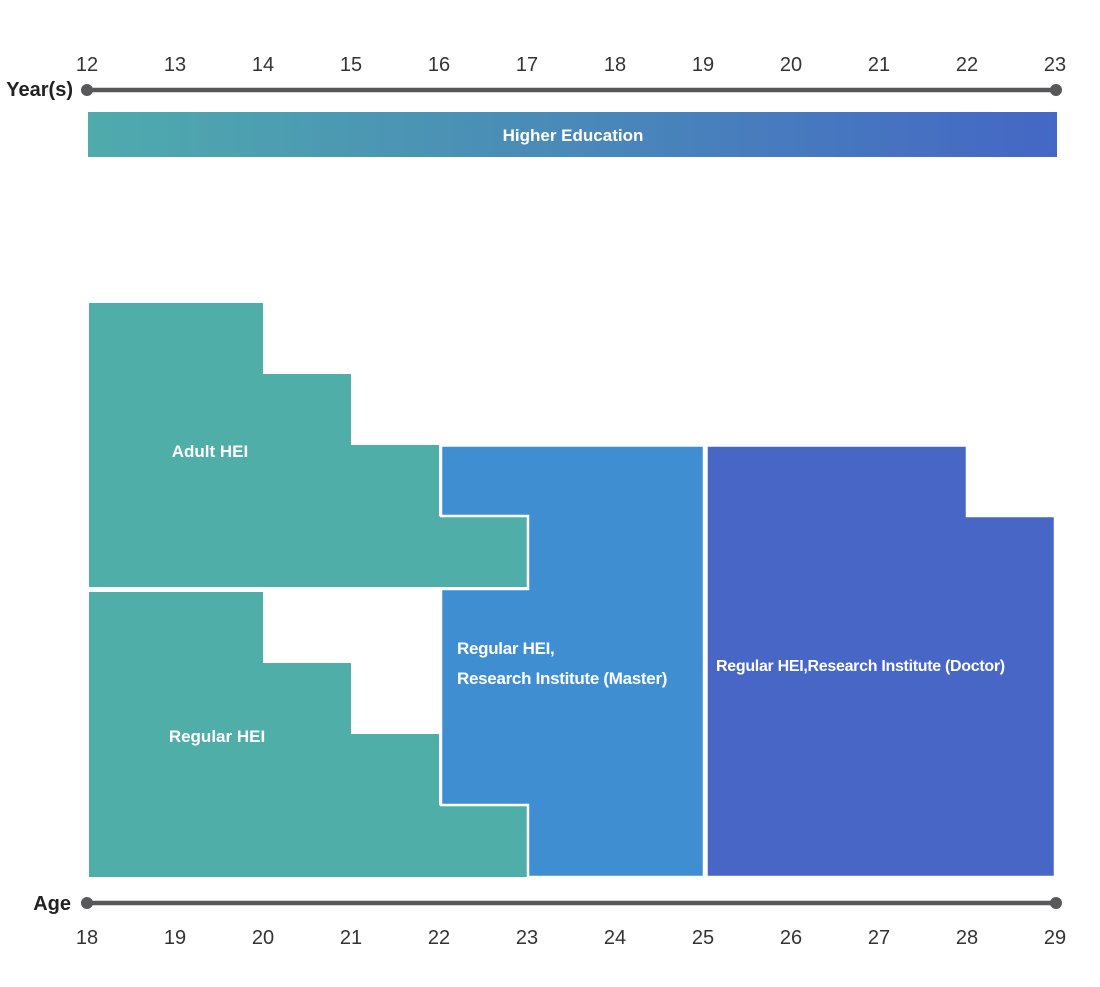 This screenshot has width=1100, height=987. I want to click on year-tick: 15, so click(351, 65).